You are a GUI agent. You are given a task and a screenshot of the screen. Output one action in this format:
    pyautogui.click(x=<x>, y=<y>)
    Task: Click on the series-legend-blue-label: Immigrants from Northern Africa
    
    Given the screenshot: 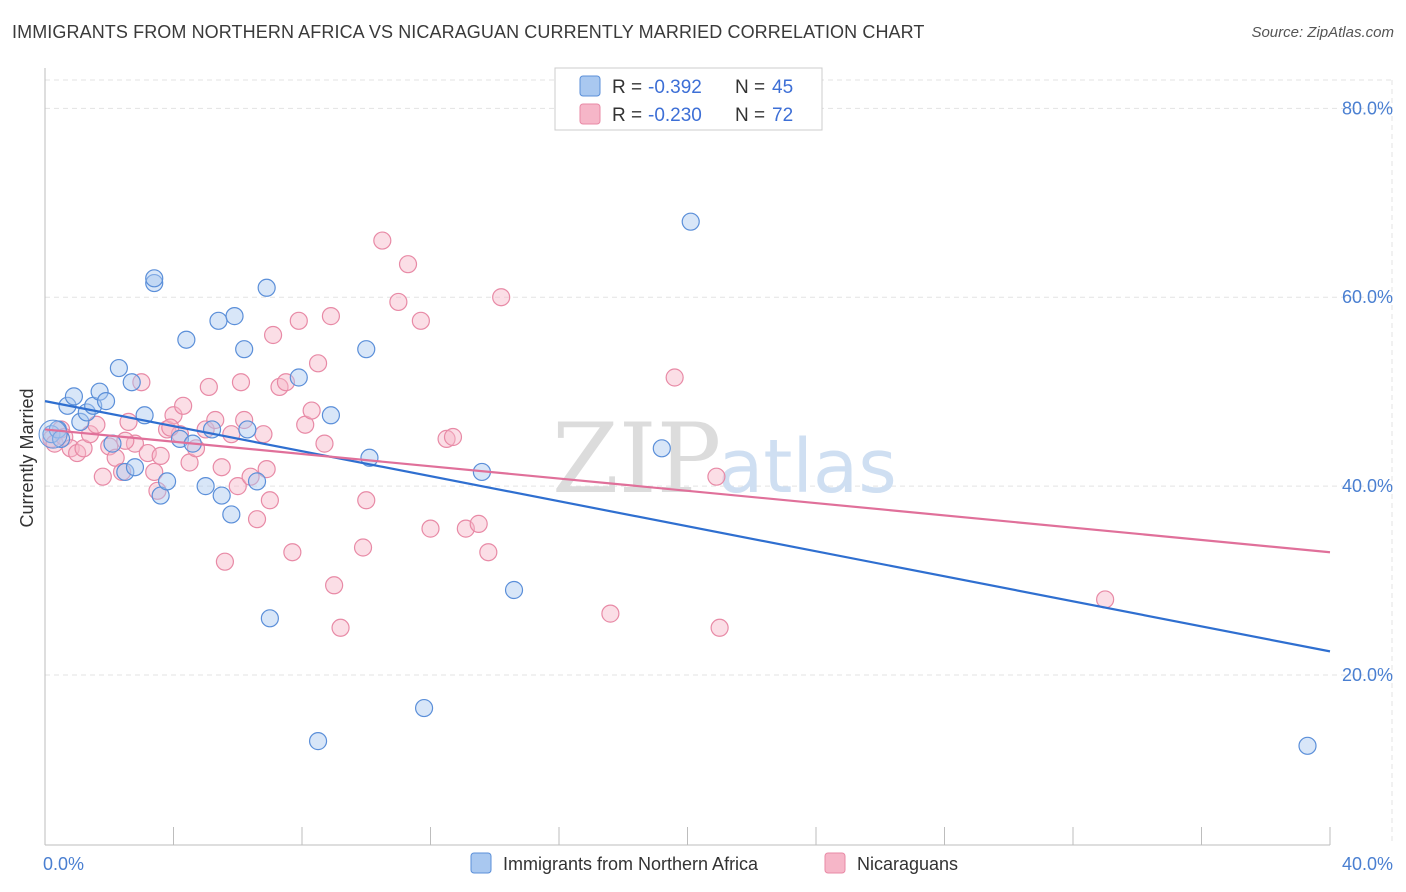 What is the action you would take?
    pyautogui.click(x=631, y=864)
    